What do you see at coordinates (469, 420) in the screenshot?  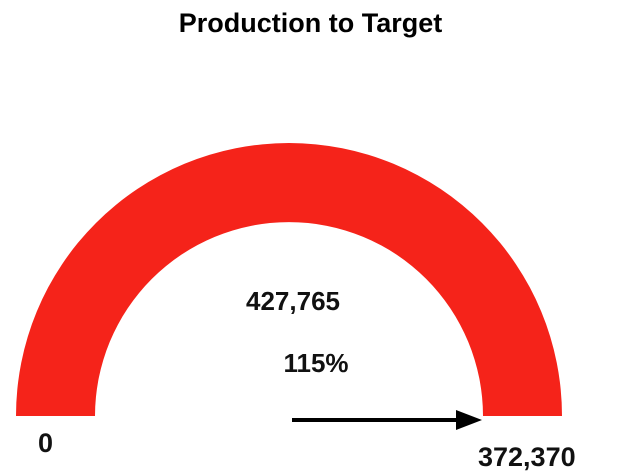 I see `target-arrow-head` at bounding box center [469, 420].